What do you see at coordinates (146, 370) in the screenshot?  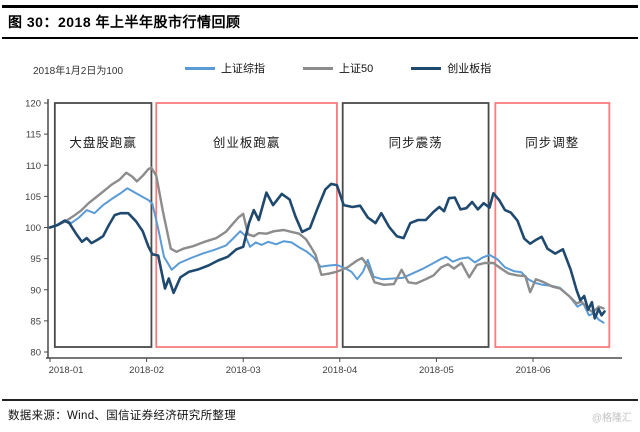 I see `x-axis-tick-label: 2018-02` at bounding box center [146, 370].